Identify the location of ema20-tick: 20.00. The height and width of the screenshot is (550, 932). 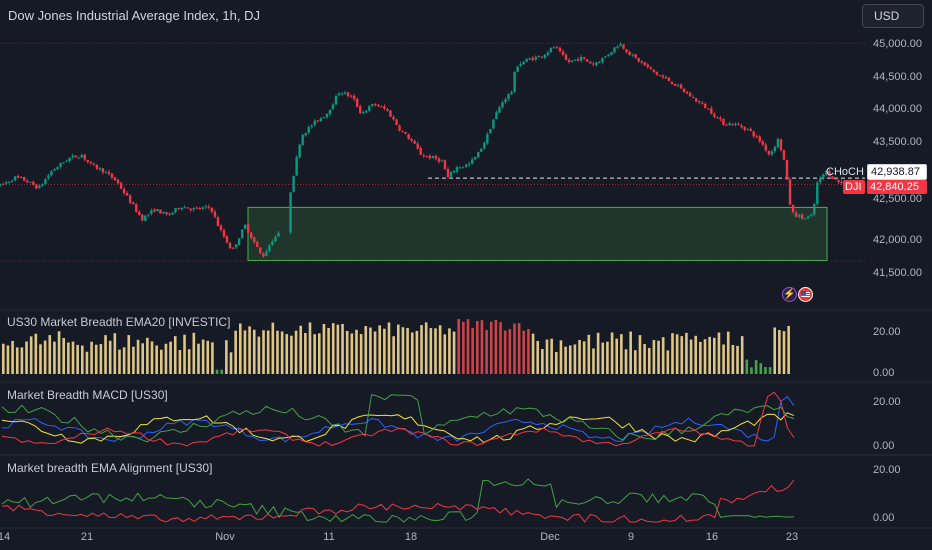
(887, 332).